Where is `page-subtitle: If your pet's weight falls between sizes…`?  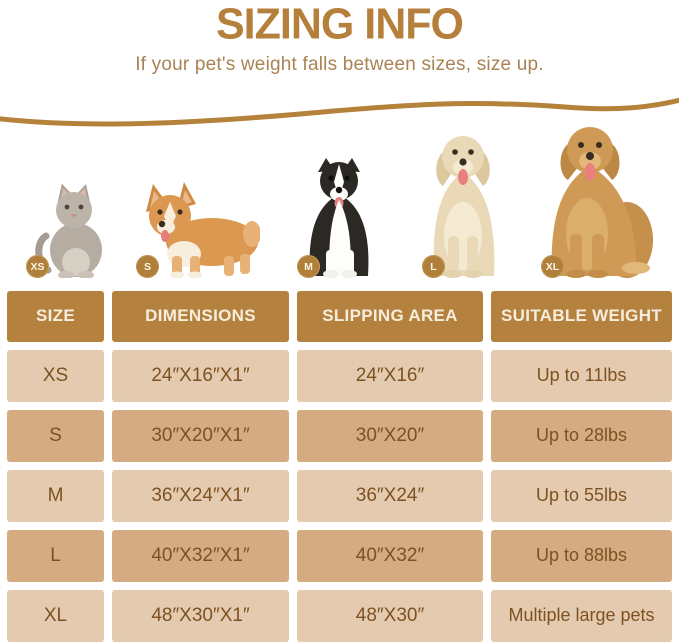
page-subtitle: If your pet's weight falls between sizes… is located at coordinates (339, 65).